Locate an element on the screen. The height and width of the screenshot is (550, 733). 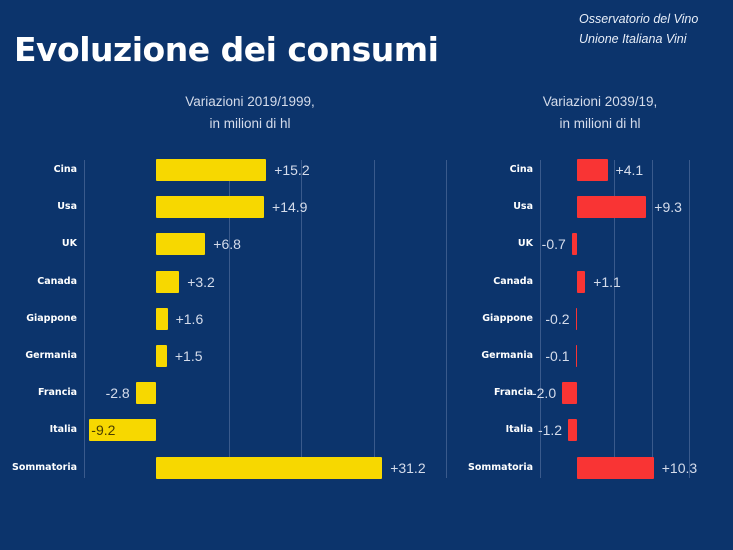
value-label: -2.0 is located at coordinates (544, 393).